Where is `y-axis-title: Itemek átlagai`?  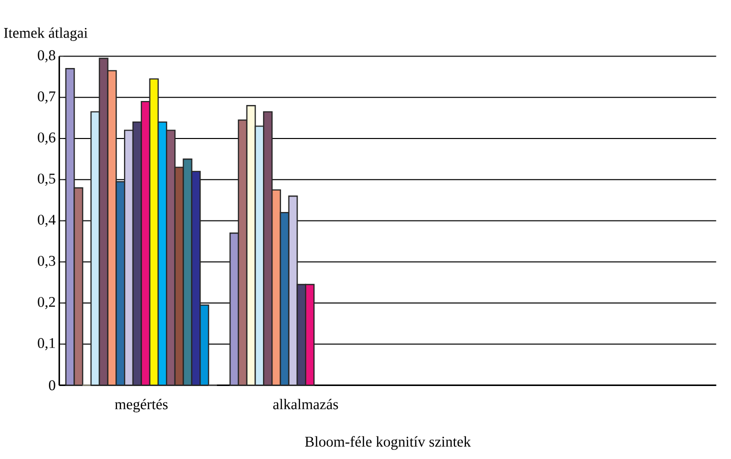 y-axis-title: Itemek átlagai is located at coordinates (46, 34).